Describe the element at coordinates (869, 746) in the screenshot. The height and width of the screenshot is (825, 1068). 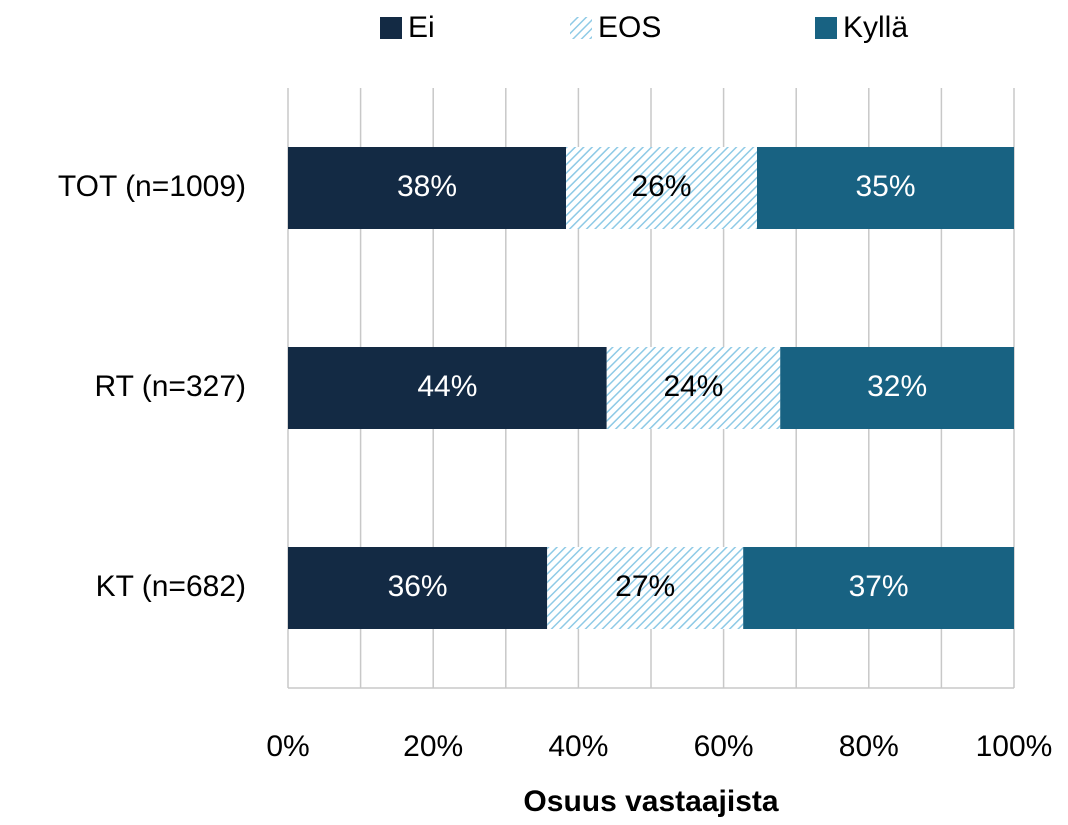
I see `x-tick-label: 80%` at that location.